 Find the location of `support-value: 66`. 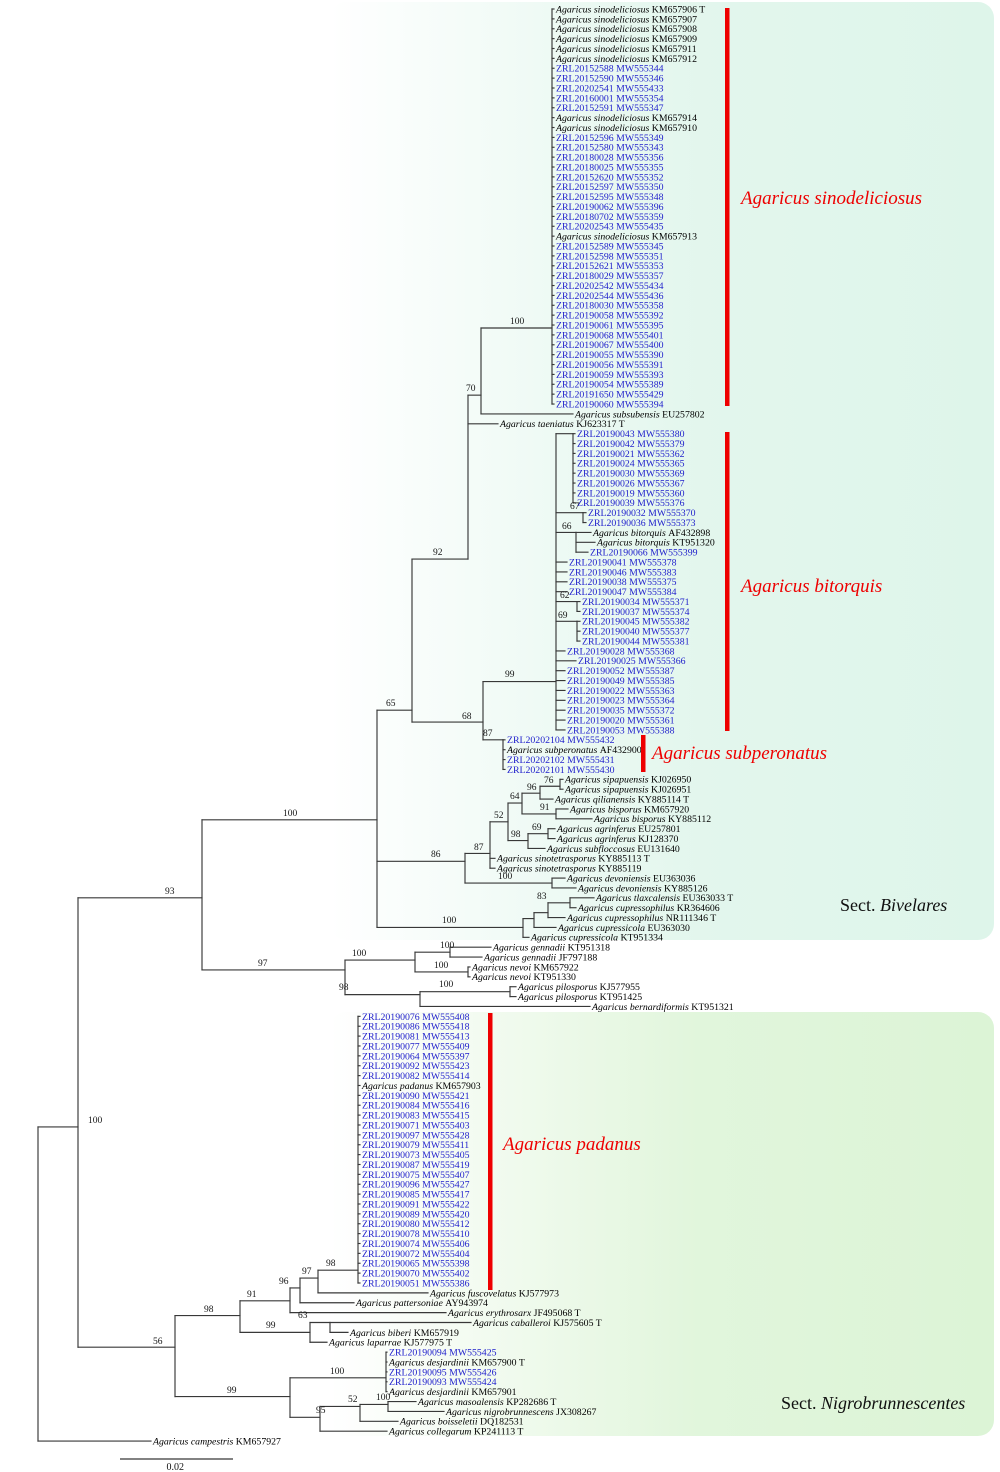

support-value: 66 is located at coordinates (567, 527).